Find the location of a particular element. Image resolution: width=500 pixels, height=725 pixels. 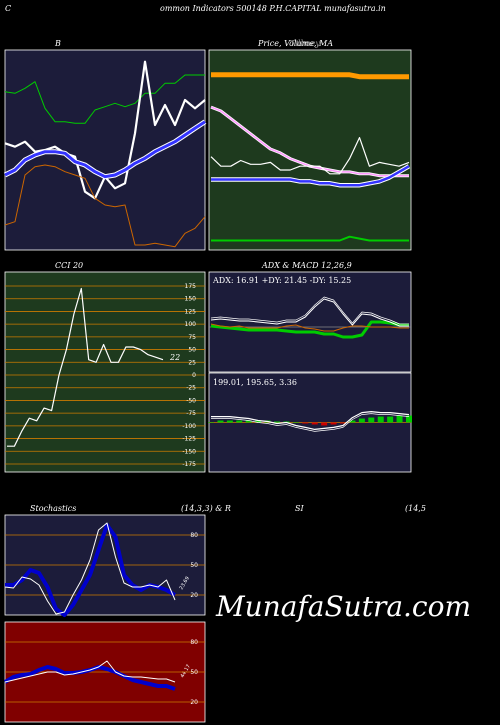

cci-tick-label: 100 is located at coordinates (191, 324).